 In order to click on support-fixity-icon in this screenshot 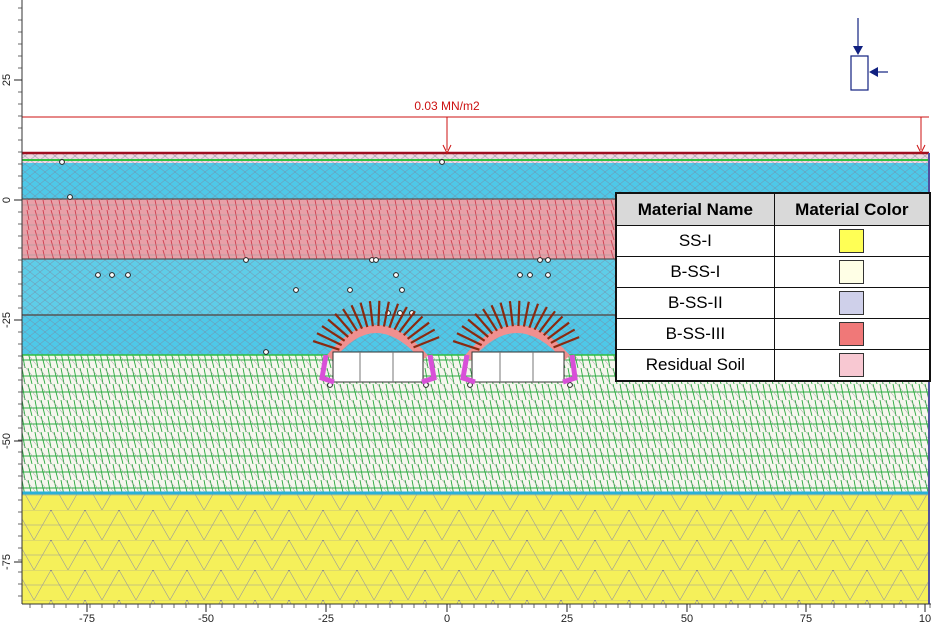, I will do `click(869, 54)`.